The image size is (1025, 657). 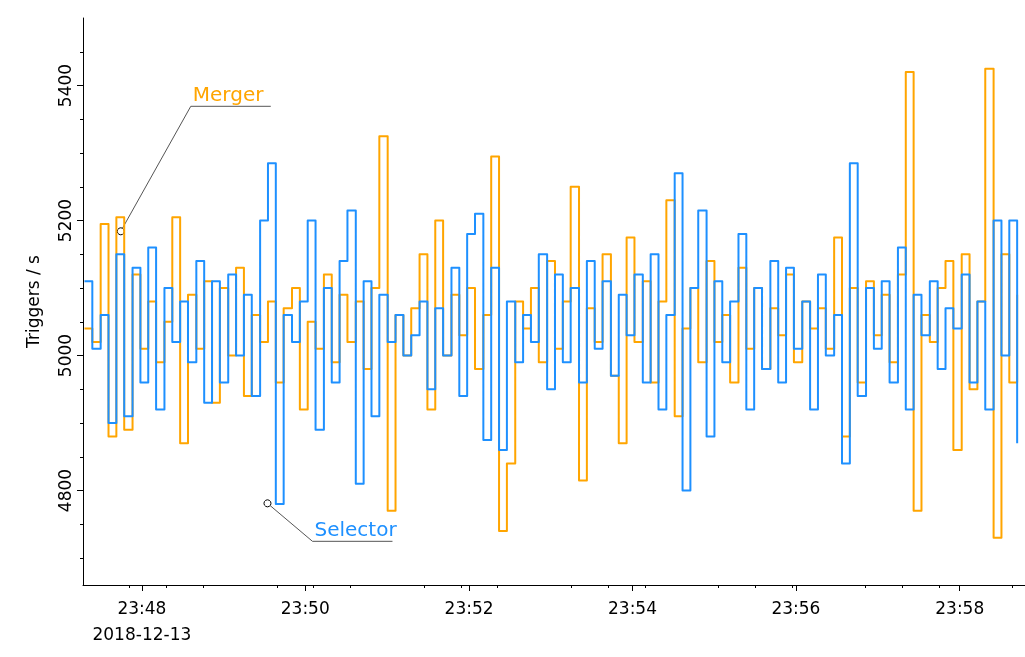 I want to click on x-tick-label: 23:58, so click(x=960, y=608).